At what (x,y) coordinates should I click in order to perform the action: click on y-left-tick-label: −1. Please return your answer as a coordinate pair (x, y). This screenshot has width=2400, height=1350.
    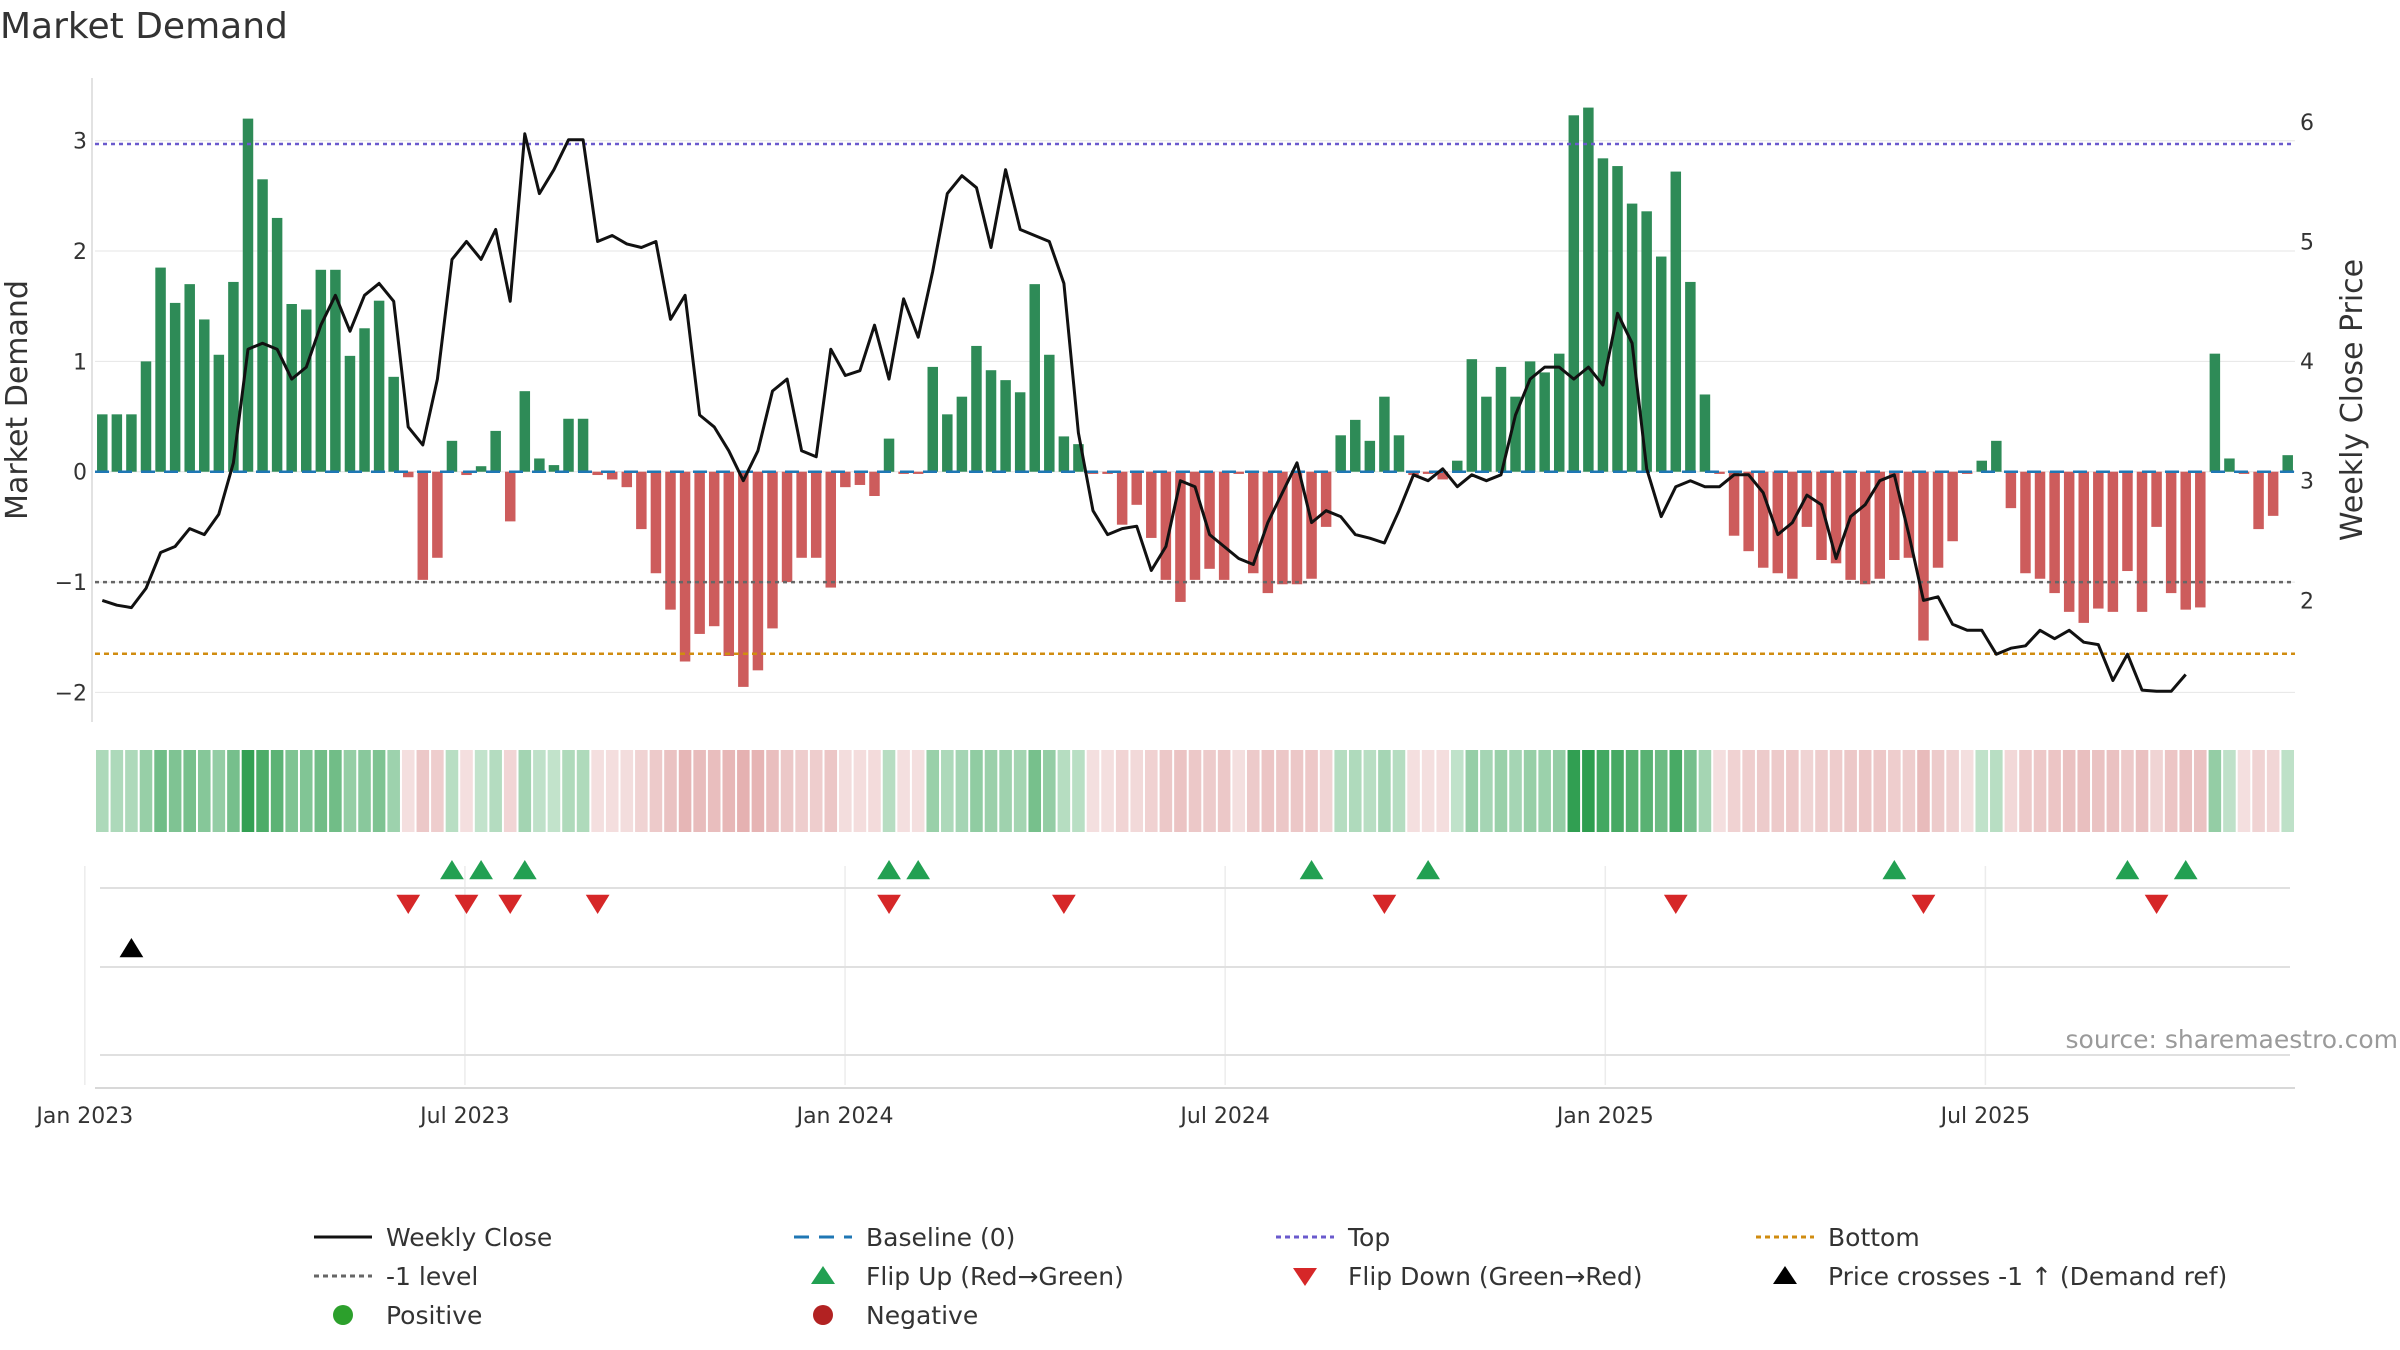
    Looking at the image, I should click on (71, 583).